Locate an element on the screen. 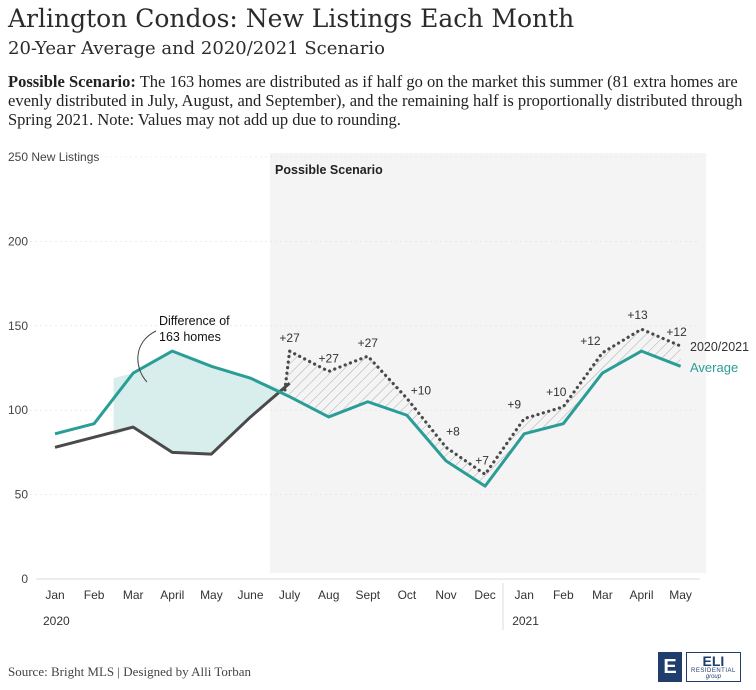 This screenshot has height=690, width=756. point-label: +13 is located at coordinates (637, 315).